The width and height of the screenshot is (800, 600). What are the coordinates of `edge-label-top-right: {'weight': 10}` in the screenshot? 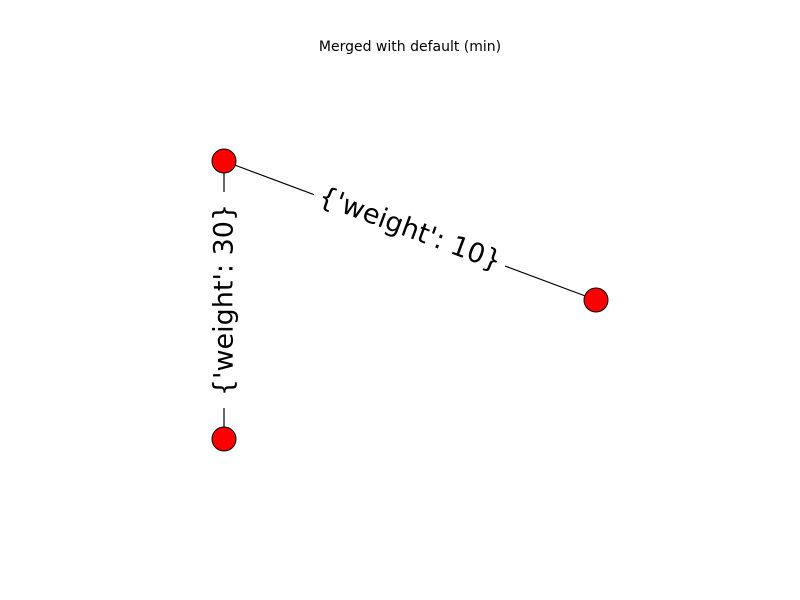 It's located at (410, 229).